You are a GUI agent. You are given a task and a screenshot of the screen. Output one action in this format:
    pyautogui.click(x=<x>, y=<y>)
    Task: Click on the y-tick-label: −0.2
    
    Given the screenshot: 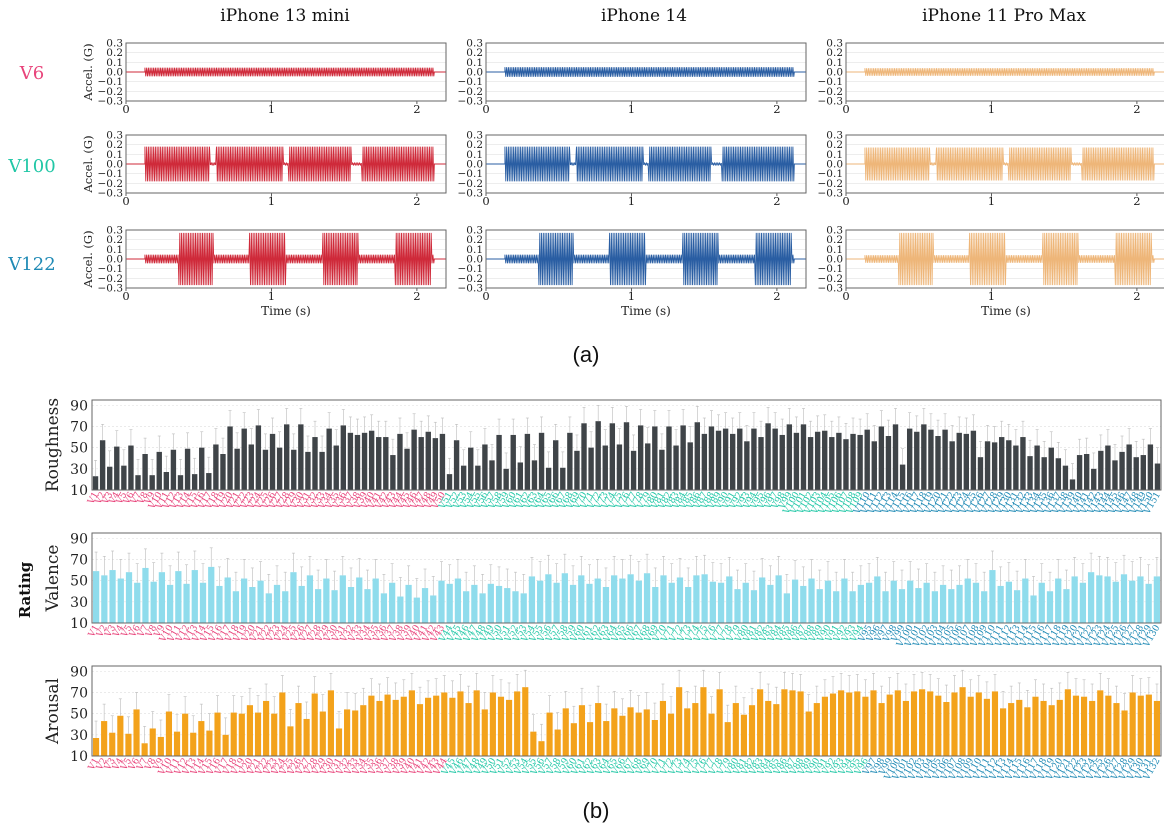 What is the action you would take?
    pyautogui.click(x=111, y=92)
    